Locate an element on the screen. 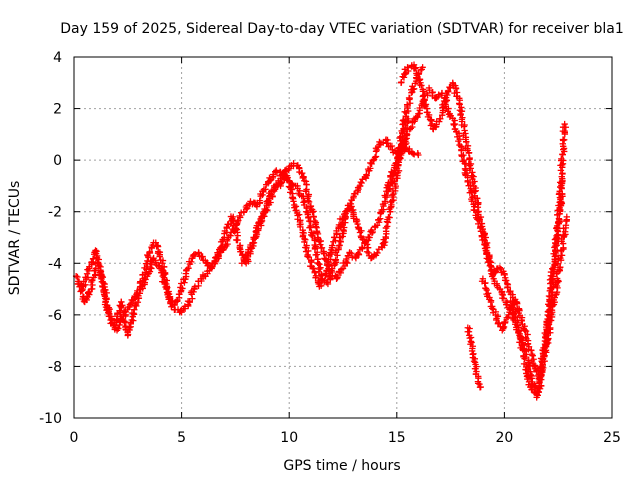 This screenshot has height=480, width=640. x-tick-labels: 0 5 10 15 20 25 is located at coordinates (345, 438).